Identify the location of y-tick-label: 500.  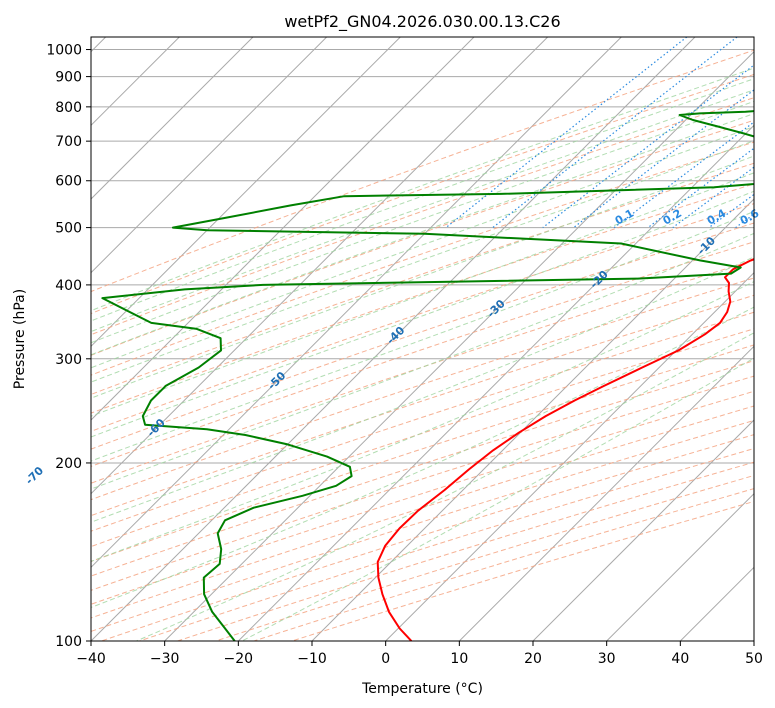
(68, 229).